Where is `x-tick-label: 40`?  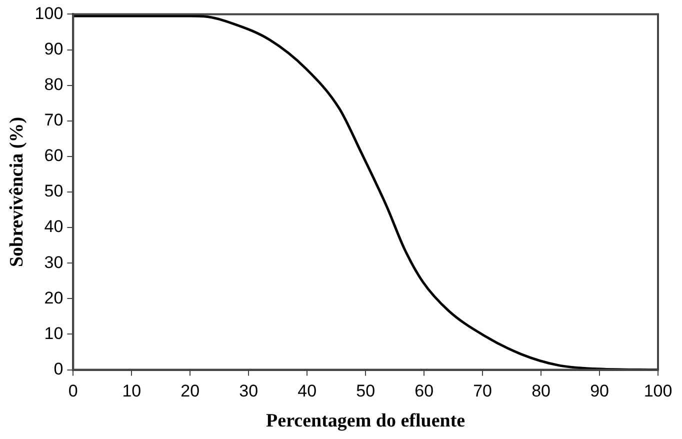
x-tick-label: 40 is located at coordinates (307, 391).